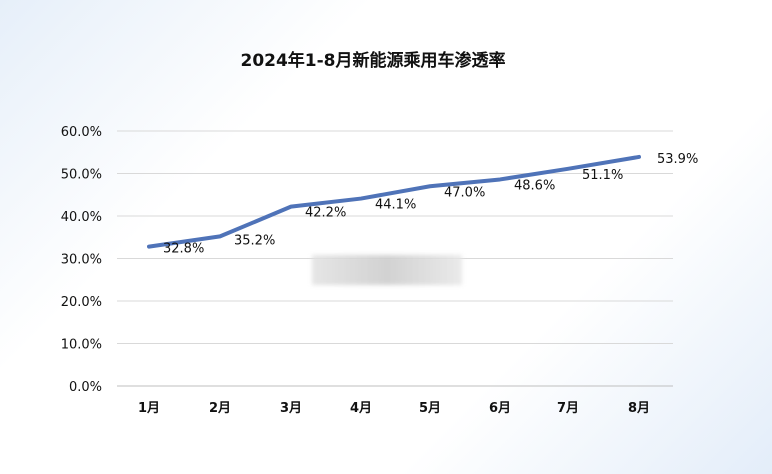 This screenshot has height=474, width=772. What do you see at coordinates (81, 260) in the screenshot?
I see `y-tick-label: 30.0%` at bounding box center [81, 260].